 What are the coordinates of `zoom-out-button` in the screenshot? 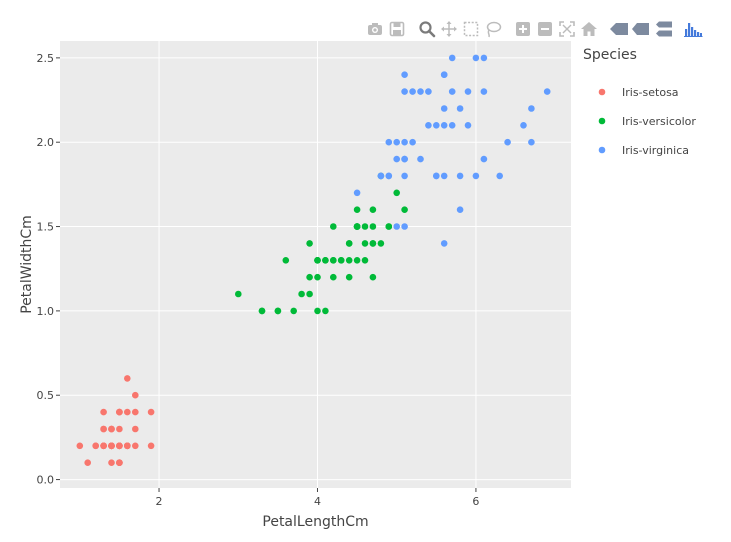 It's located at (545, 29).